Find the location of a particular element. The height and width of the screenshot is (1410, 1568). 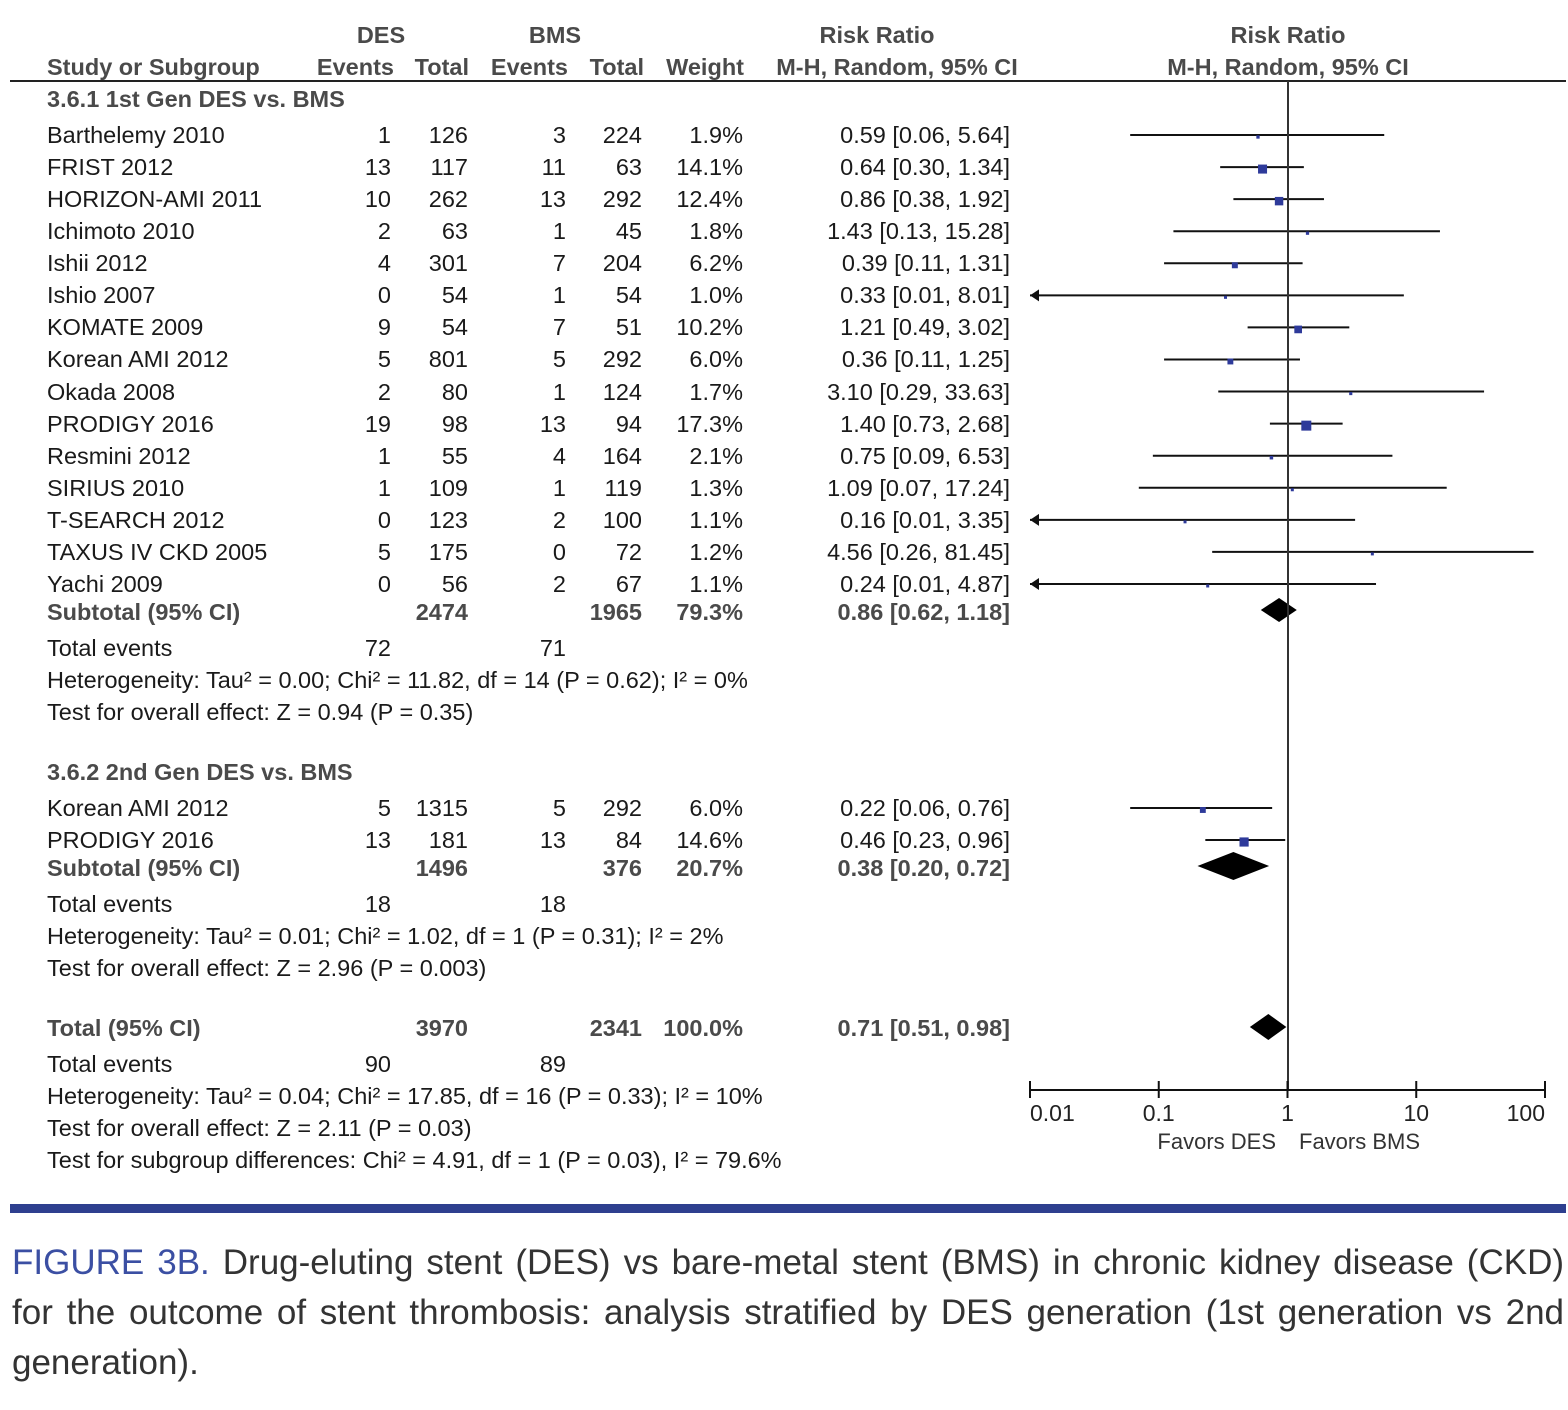

des-total-events: 18 is located at coordinates (377, 904).